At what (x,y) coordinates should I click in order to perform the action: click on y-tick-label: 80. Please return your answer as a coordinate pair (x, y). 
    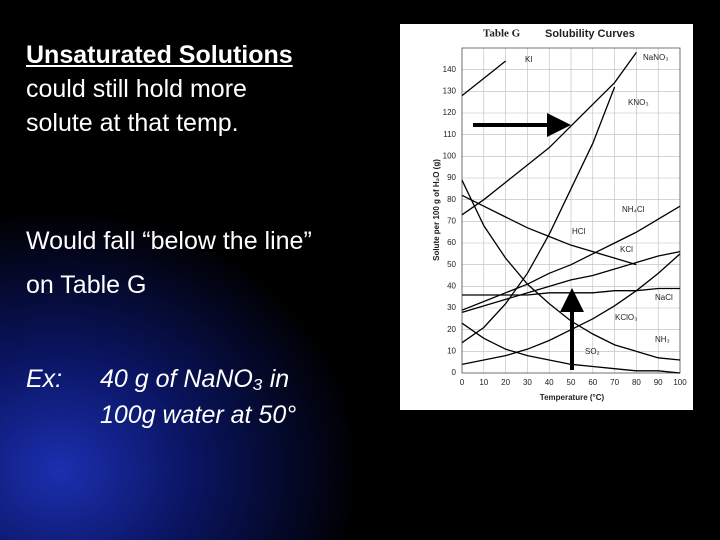
    Looking at the image, I should click on (451, 199).